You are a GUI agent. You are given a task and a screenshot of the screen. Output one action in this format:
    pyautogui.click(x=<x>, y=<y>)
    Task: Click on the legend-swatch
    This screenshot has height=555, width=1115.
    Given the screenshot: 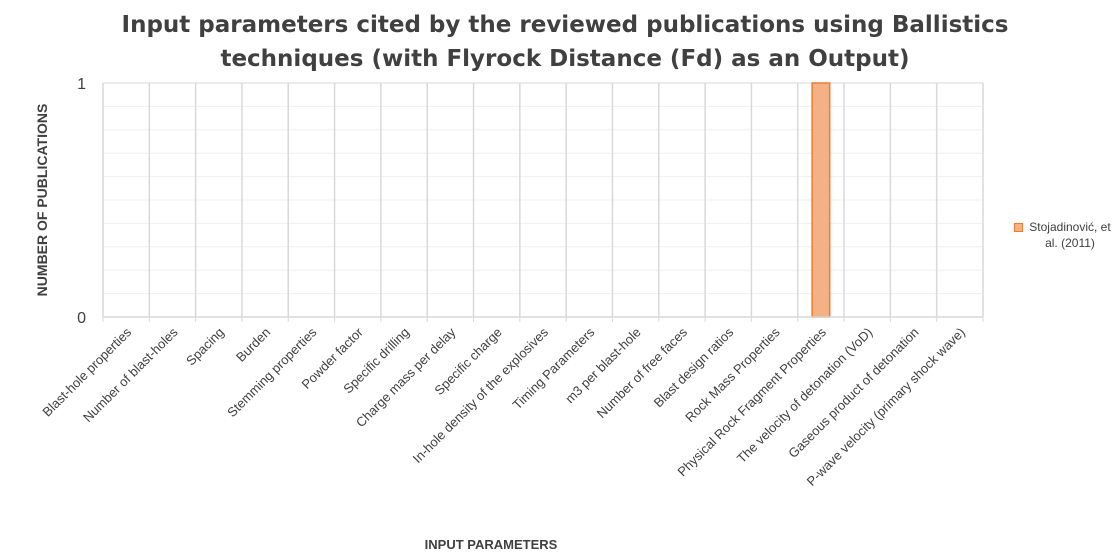 What is the action you would take?
    pyautogui.click(x=1018, y=227)
    